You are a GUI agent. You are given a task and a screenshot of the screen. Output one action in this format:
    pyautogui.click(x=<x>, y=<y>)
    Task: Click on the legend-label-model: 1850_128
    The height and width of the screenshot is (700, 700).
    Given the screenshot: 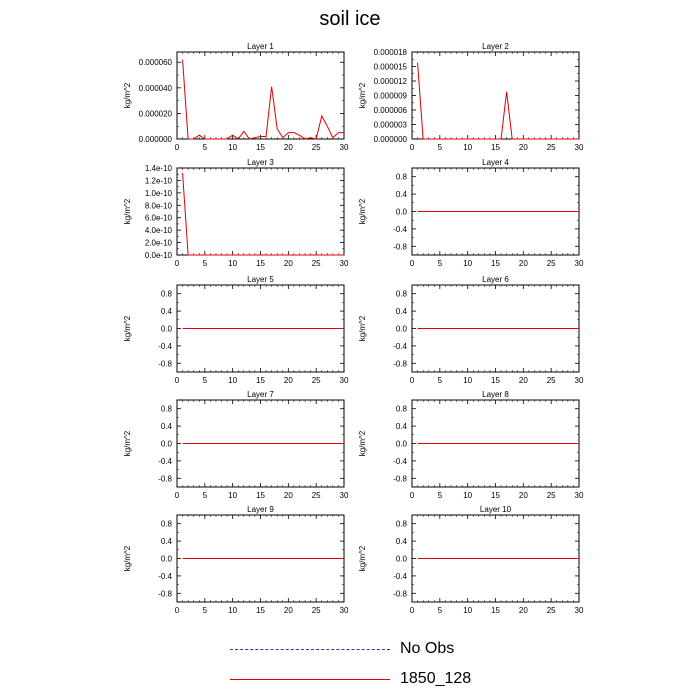 What is the action you would take?
    pyautogui.click(x=436, y=678)
    